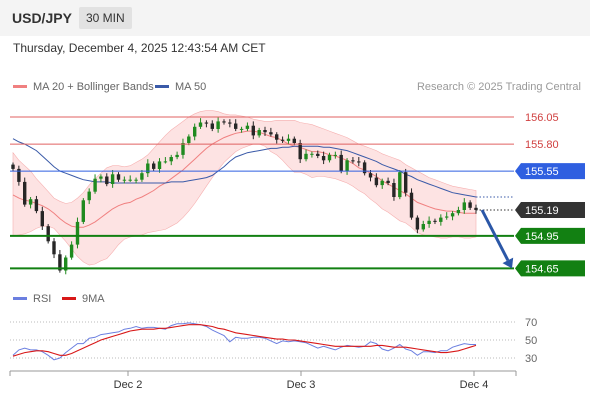 The height and width of the screenshot is (400, 590). I want to click on ma20-legend-label: MA 20 + Bollinger Bands, so click(93, 87).